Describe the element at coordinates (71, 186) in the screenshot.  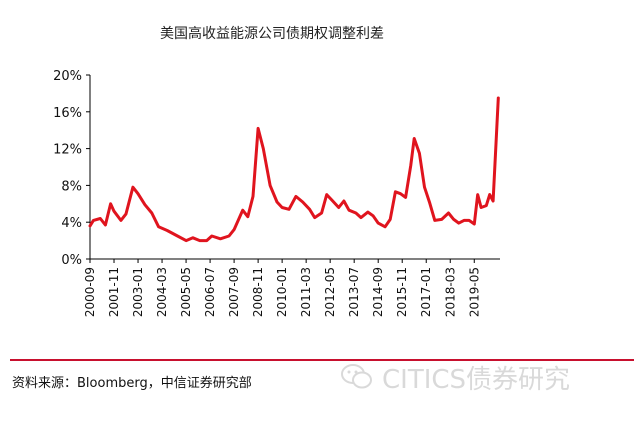
I see `y-tick-label: 8%` at that location.